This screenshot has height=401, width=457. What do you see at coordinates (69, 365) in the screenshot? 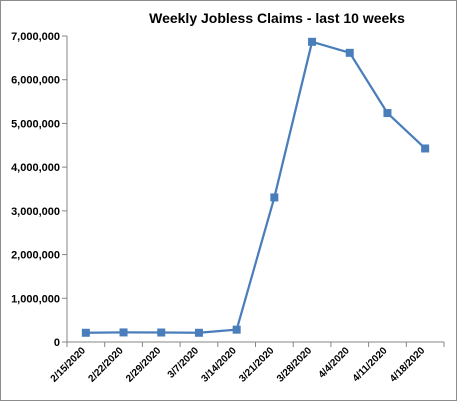
I see `x-tick-label: 2/15/2020` at bounding box center [69, 365].